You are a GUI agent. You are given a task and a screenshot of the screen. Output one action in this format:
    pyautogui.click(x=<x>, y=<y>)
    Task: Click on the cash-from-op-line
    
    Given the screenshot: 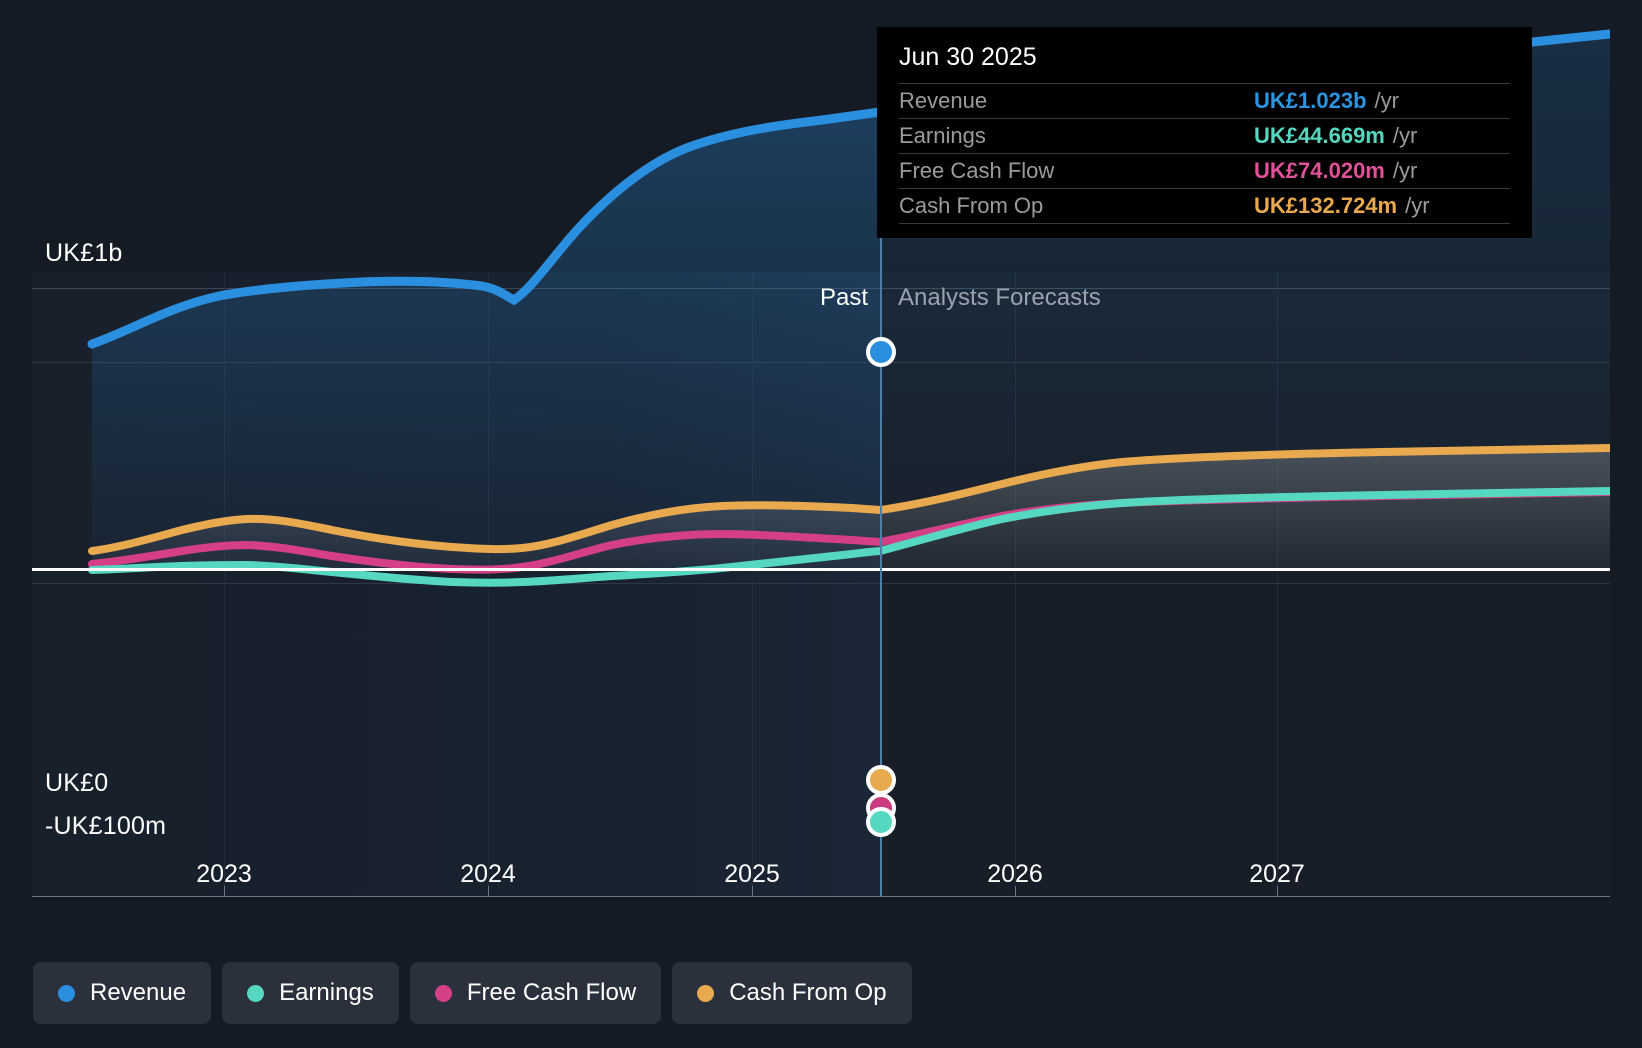 What is the action you would take?
    pyautogui.click(x=849, y=499)
    